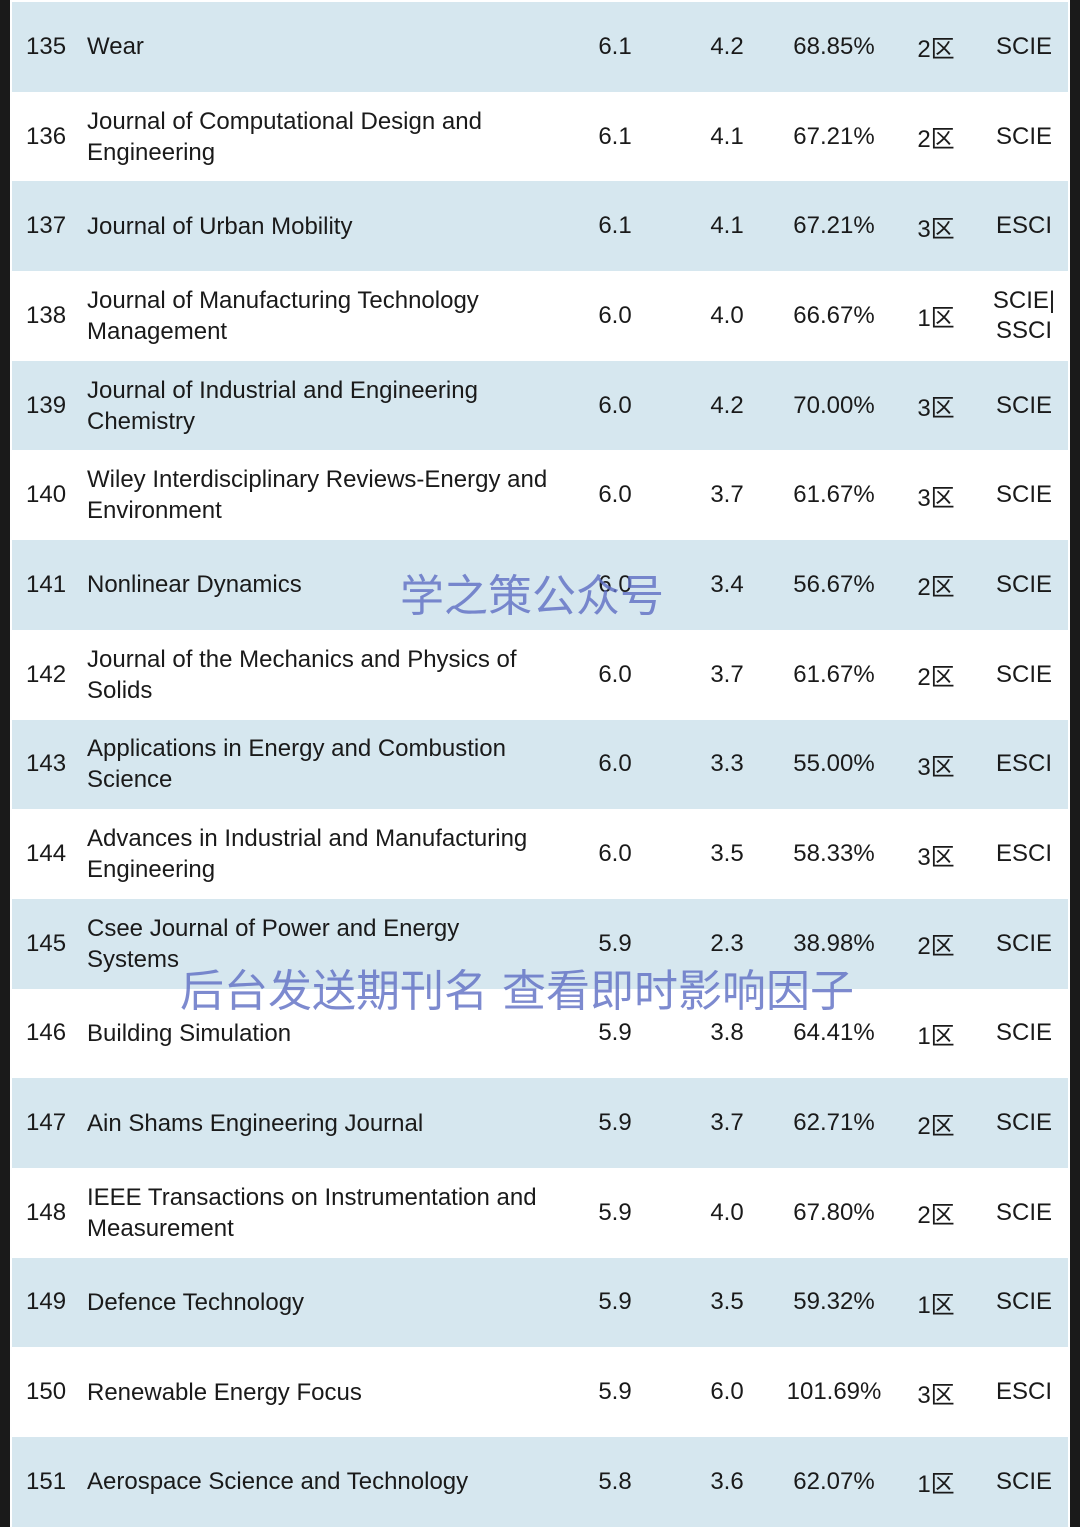 This screenshot has height=1527, width=1080. What do you see at coordinates (46, 495) in the screenshot?
I see `rank-cell: 140` at bounding box center [46, 495].